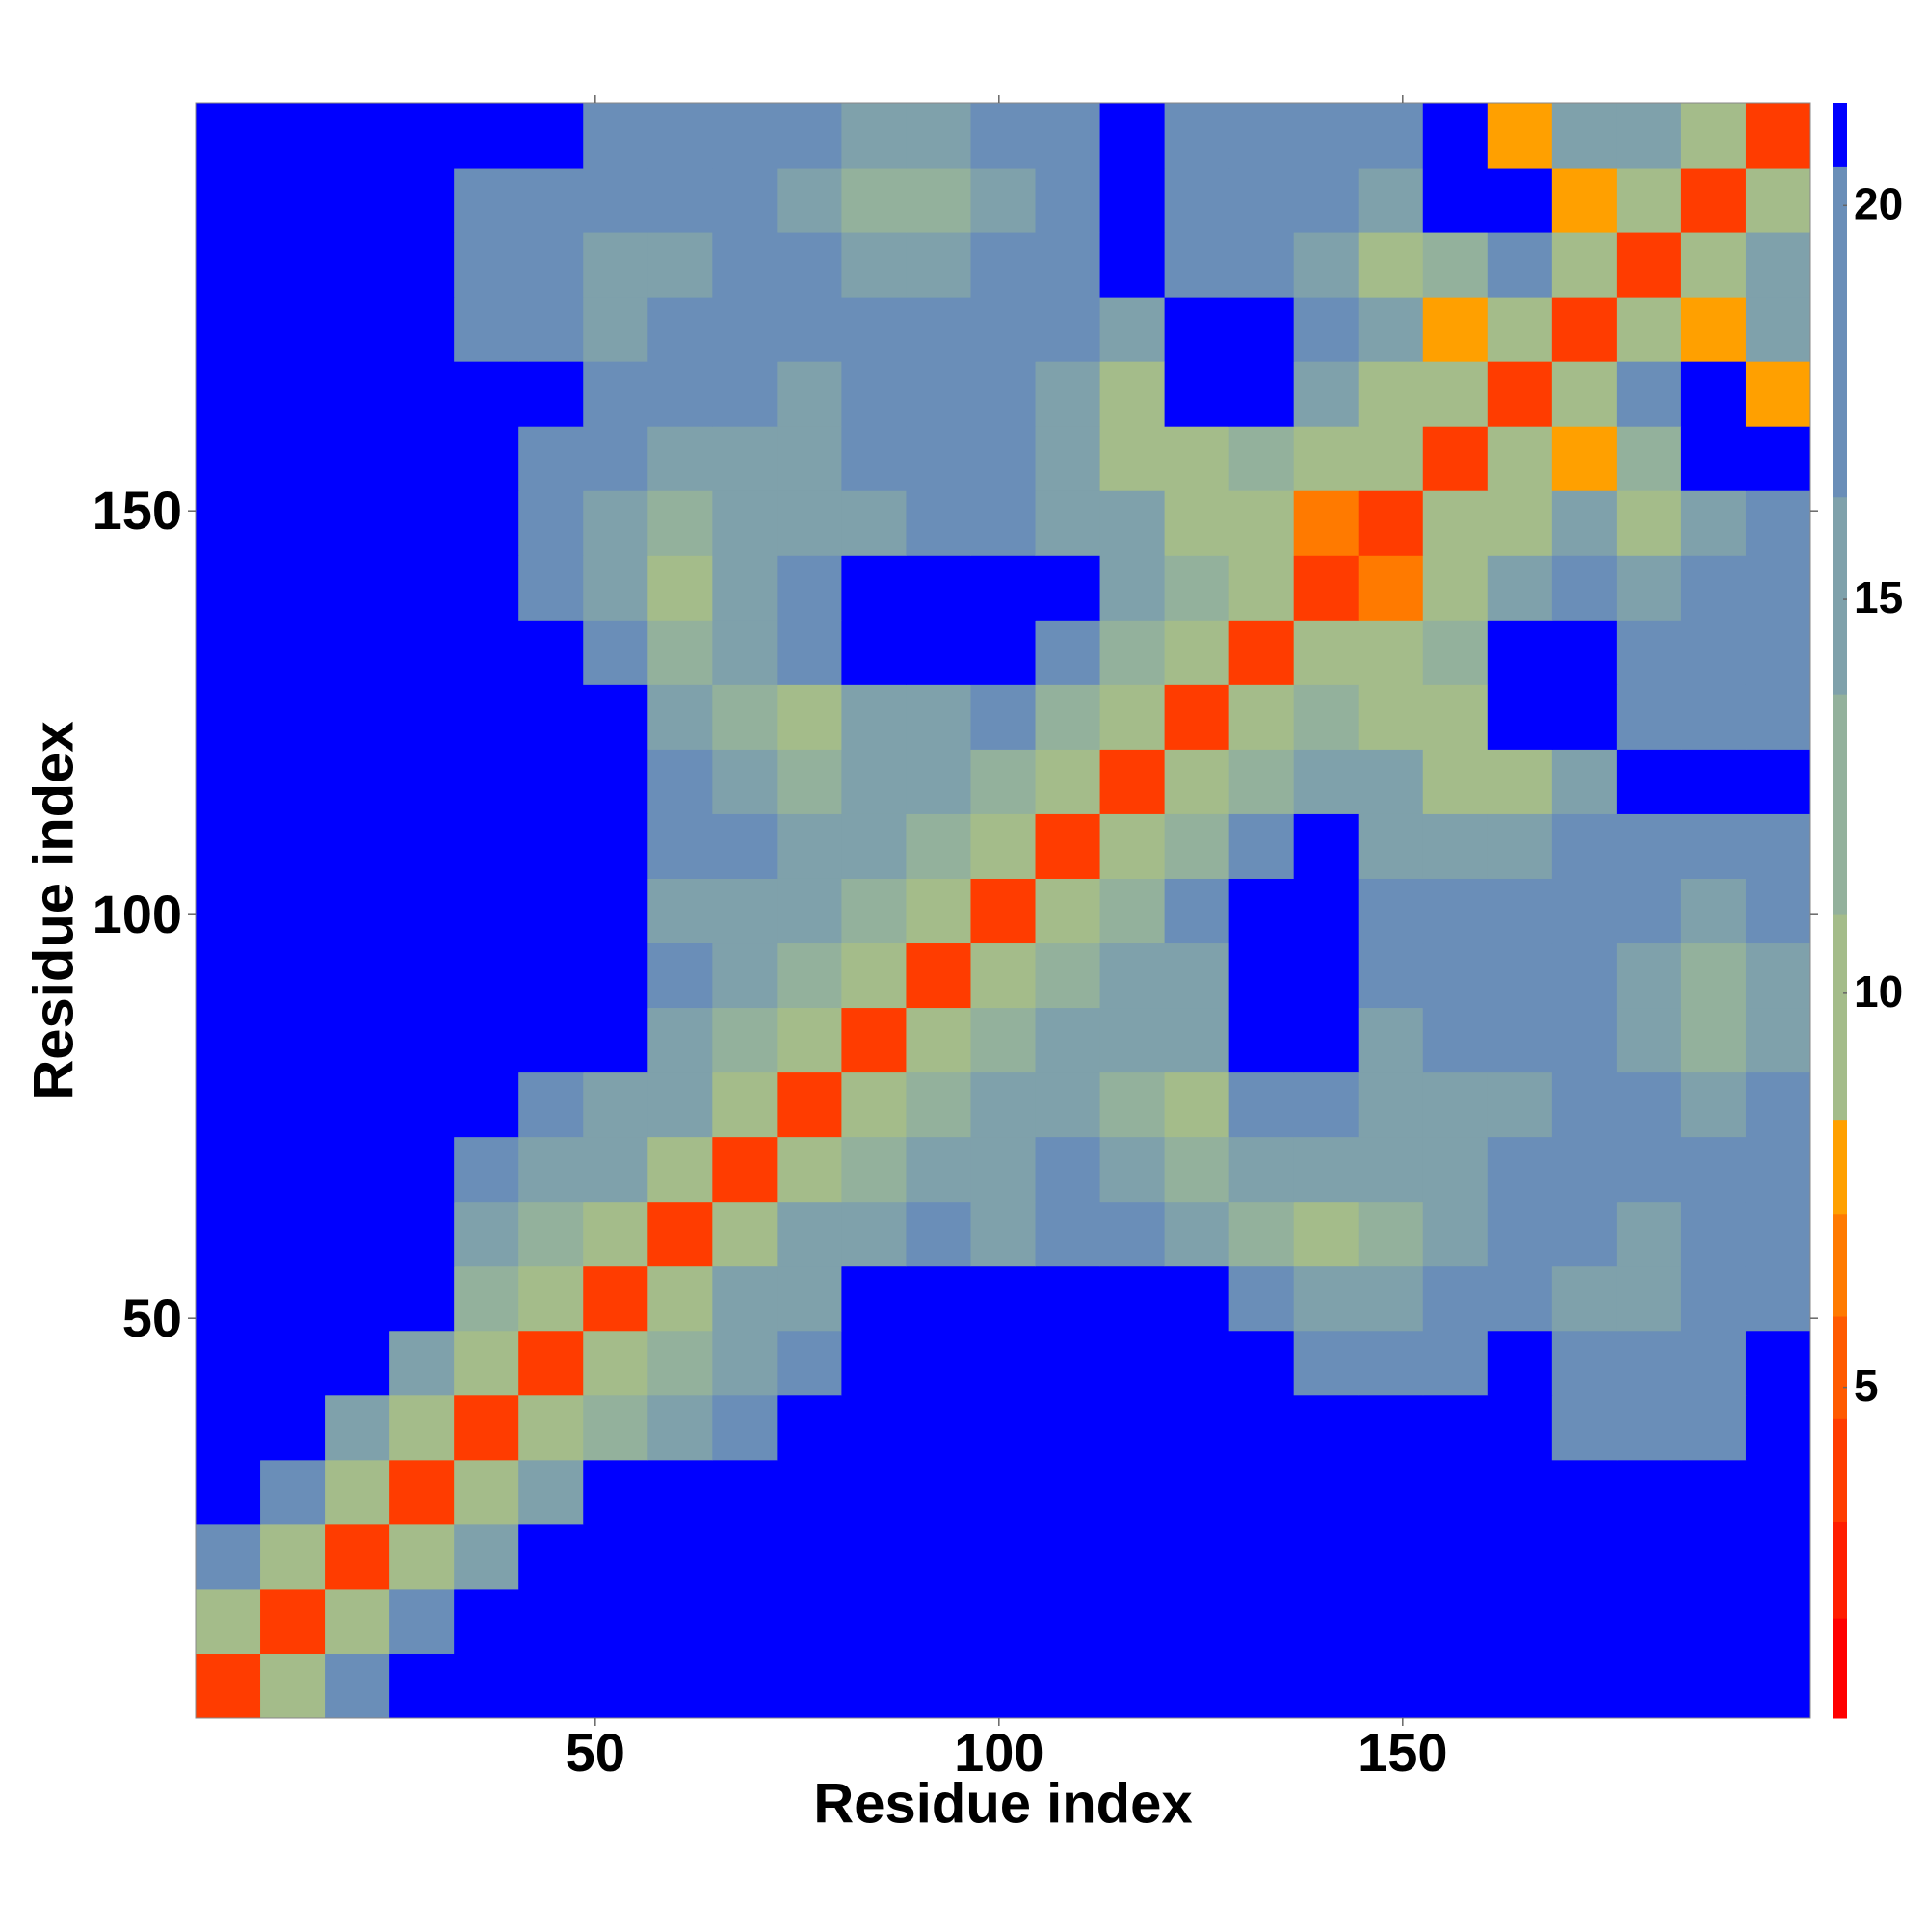 This screenshot has height=1932, width=1927. What do you see at coordinates (1402, 1752) in the screenshot?
I see `x-tick-label: 150` at bounding box center [1402, 1752].